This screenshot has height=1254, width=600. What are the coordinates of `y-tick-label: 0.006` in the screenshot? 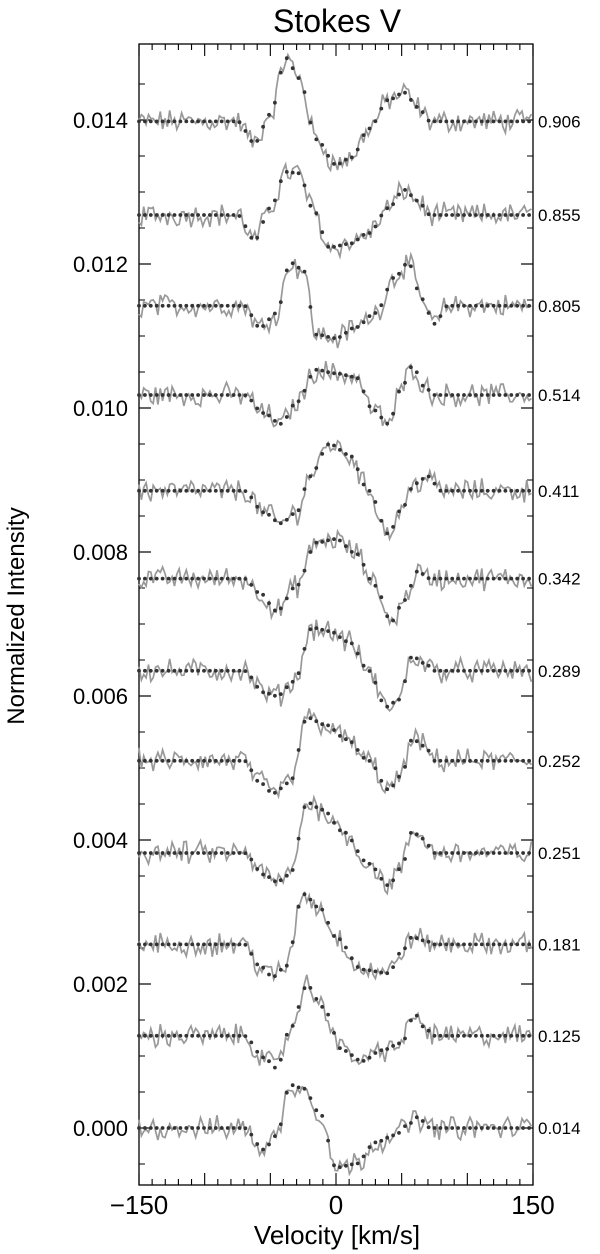 It's located at (100, 696).